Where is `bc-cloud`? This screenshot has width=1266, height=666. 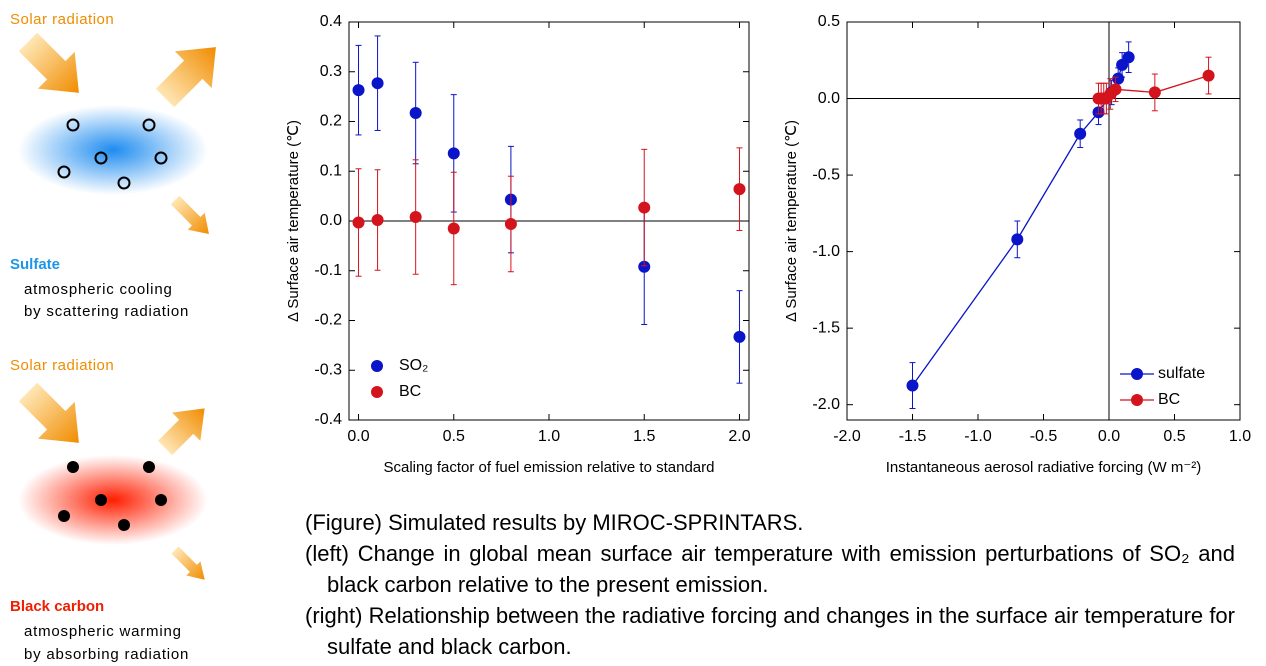 bc-cloud is located at coordinates (113, 500).